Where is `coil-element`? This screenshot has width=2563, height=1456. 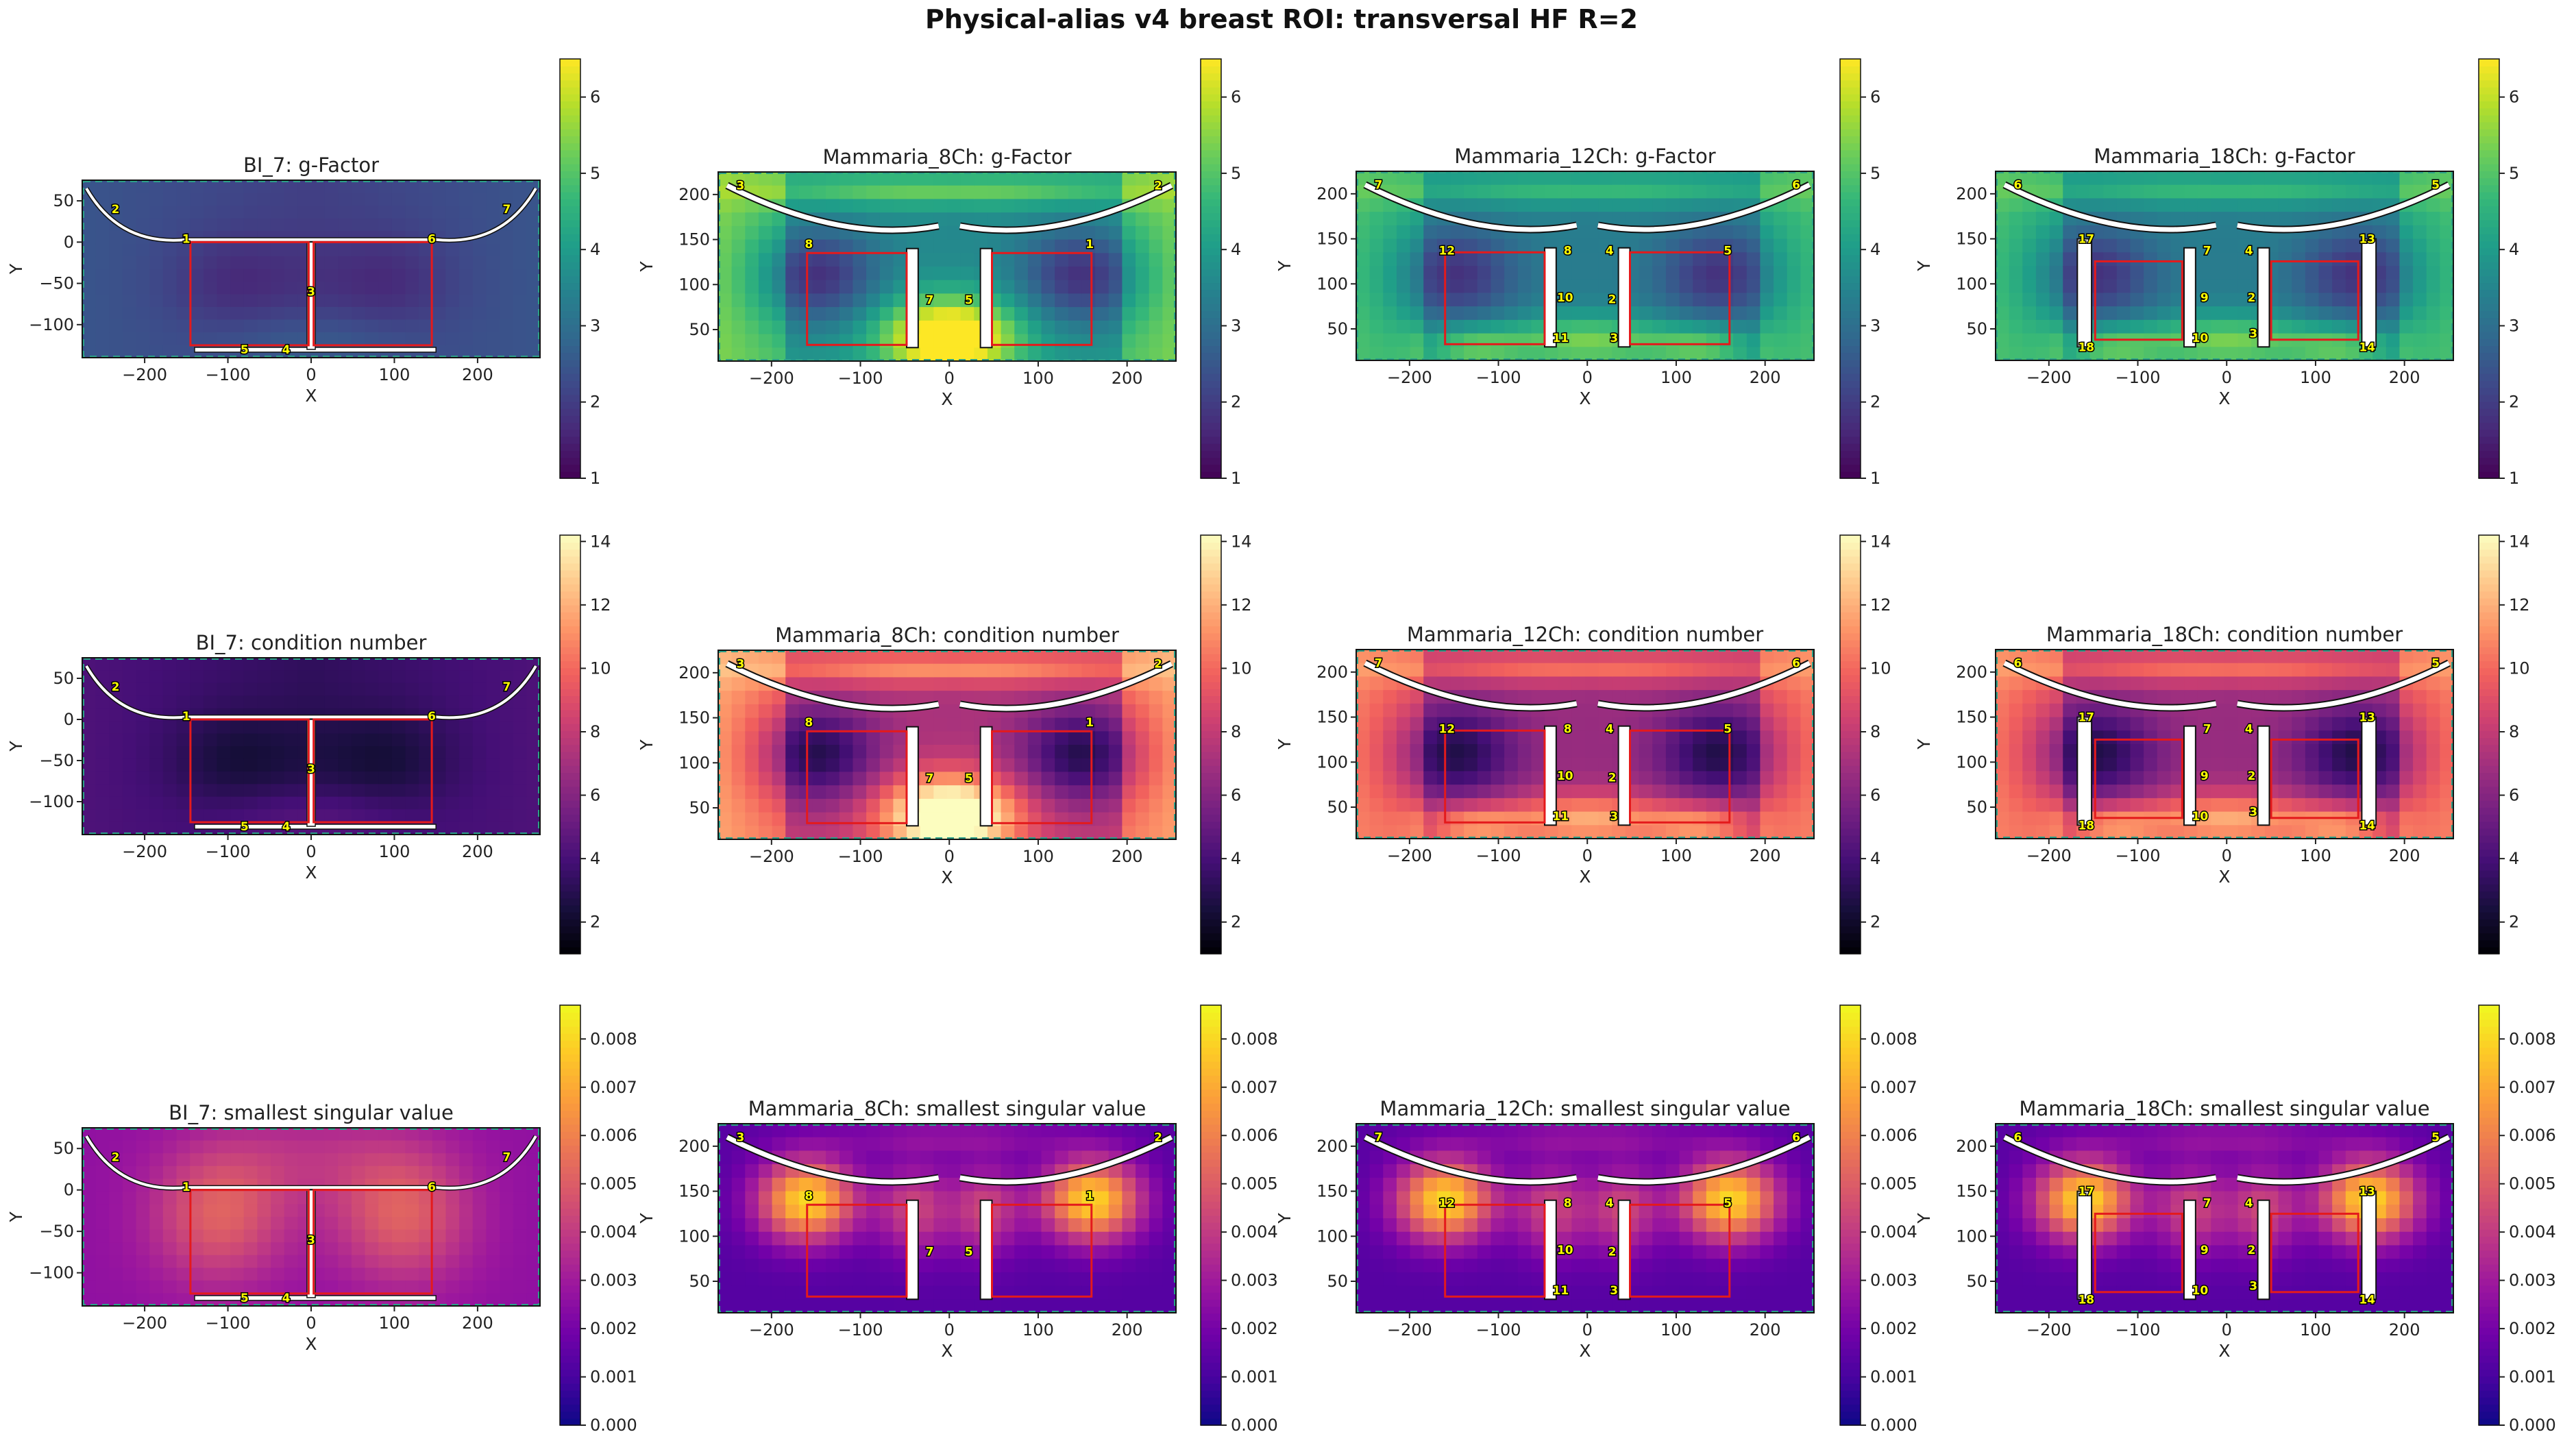
coil-element is located at coordinates (1066, 208).